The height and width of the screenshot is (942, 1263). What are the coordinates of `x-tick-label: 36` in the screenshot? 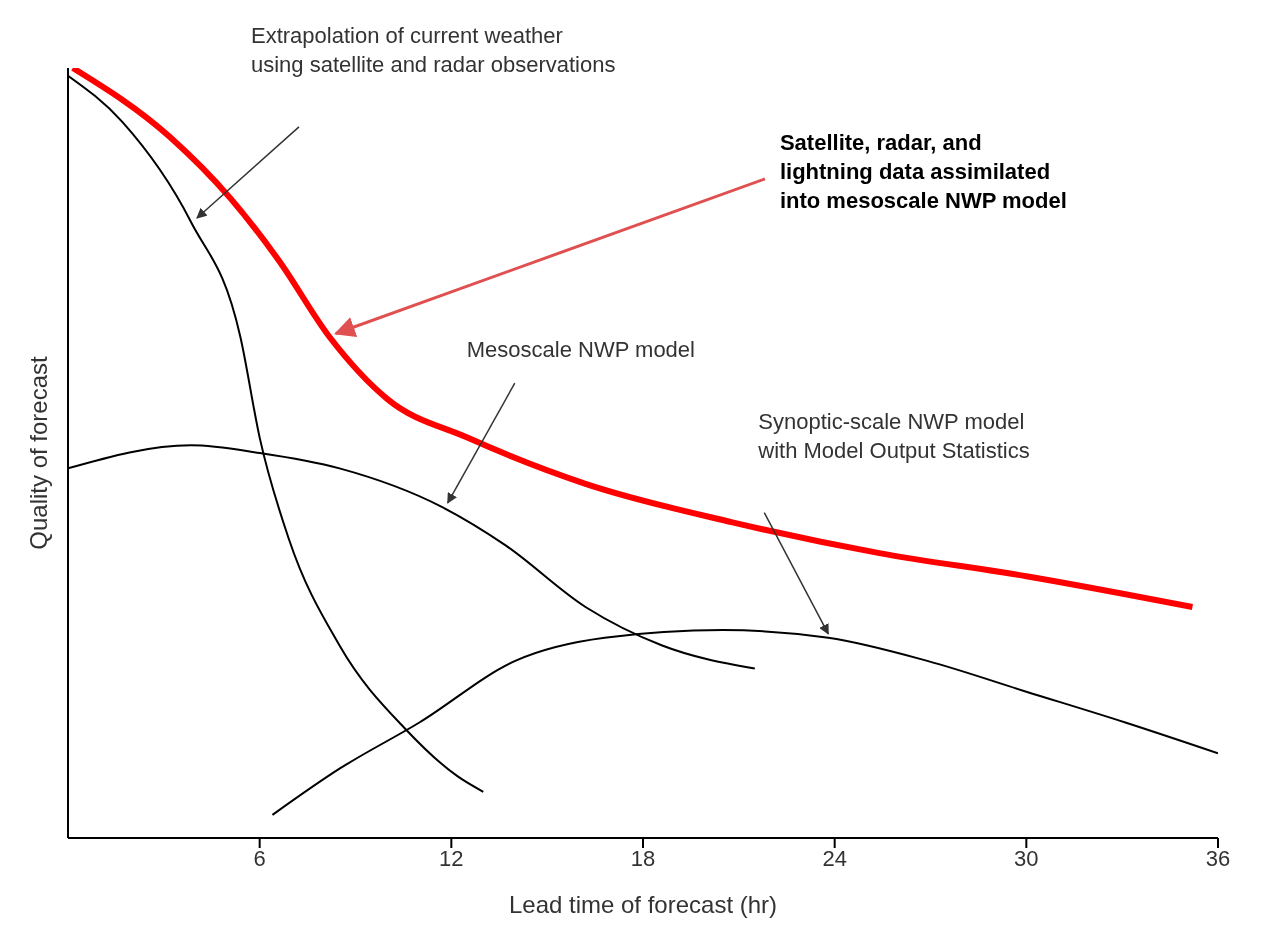 It's located at (1218, 858).